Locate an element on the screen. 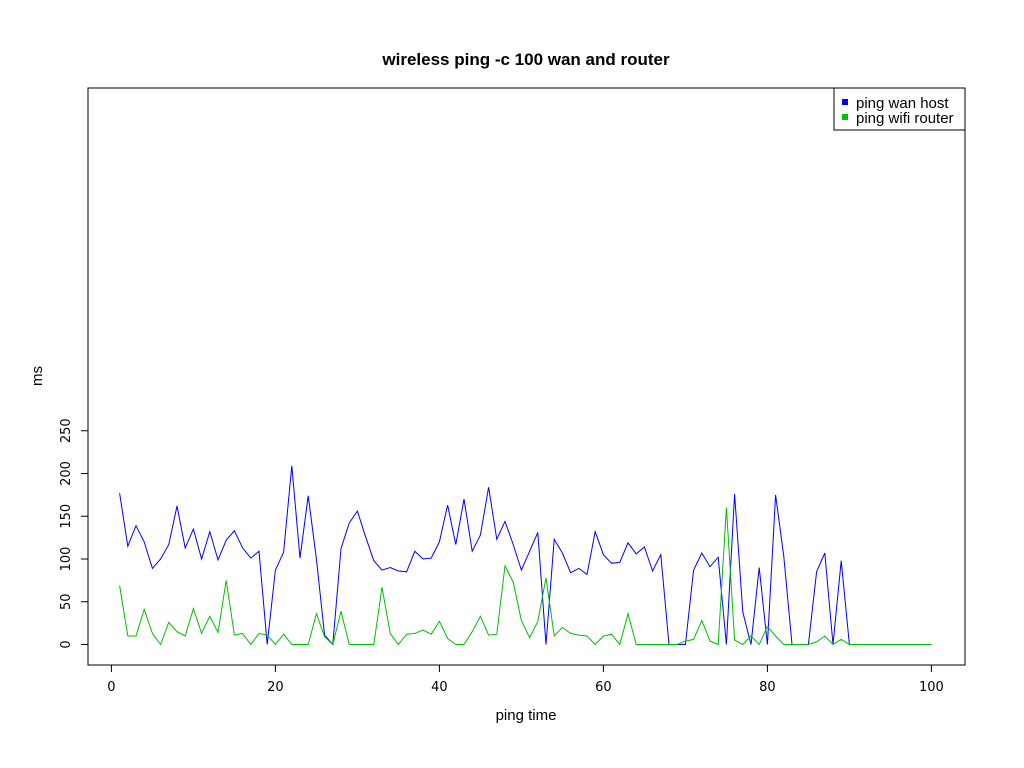  legend: ping wan host ping wifi router is located at coordinates (899, 109).